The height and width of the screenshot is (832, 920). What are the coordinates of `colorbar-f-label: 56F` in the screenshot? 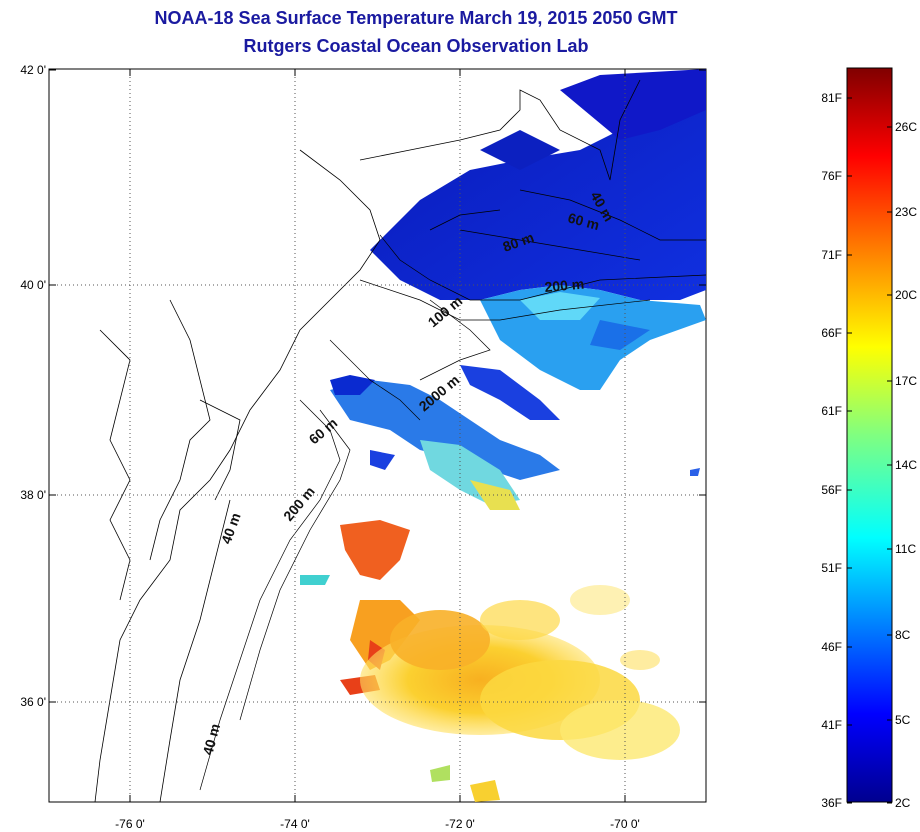 It's located at (831, 490).